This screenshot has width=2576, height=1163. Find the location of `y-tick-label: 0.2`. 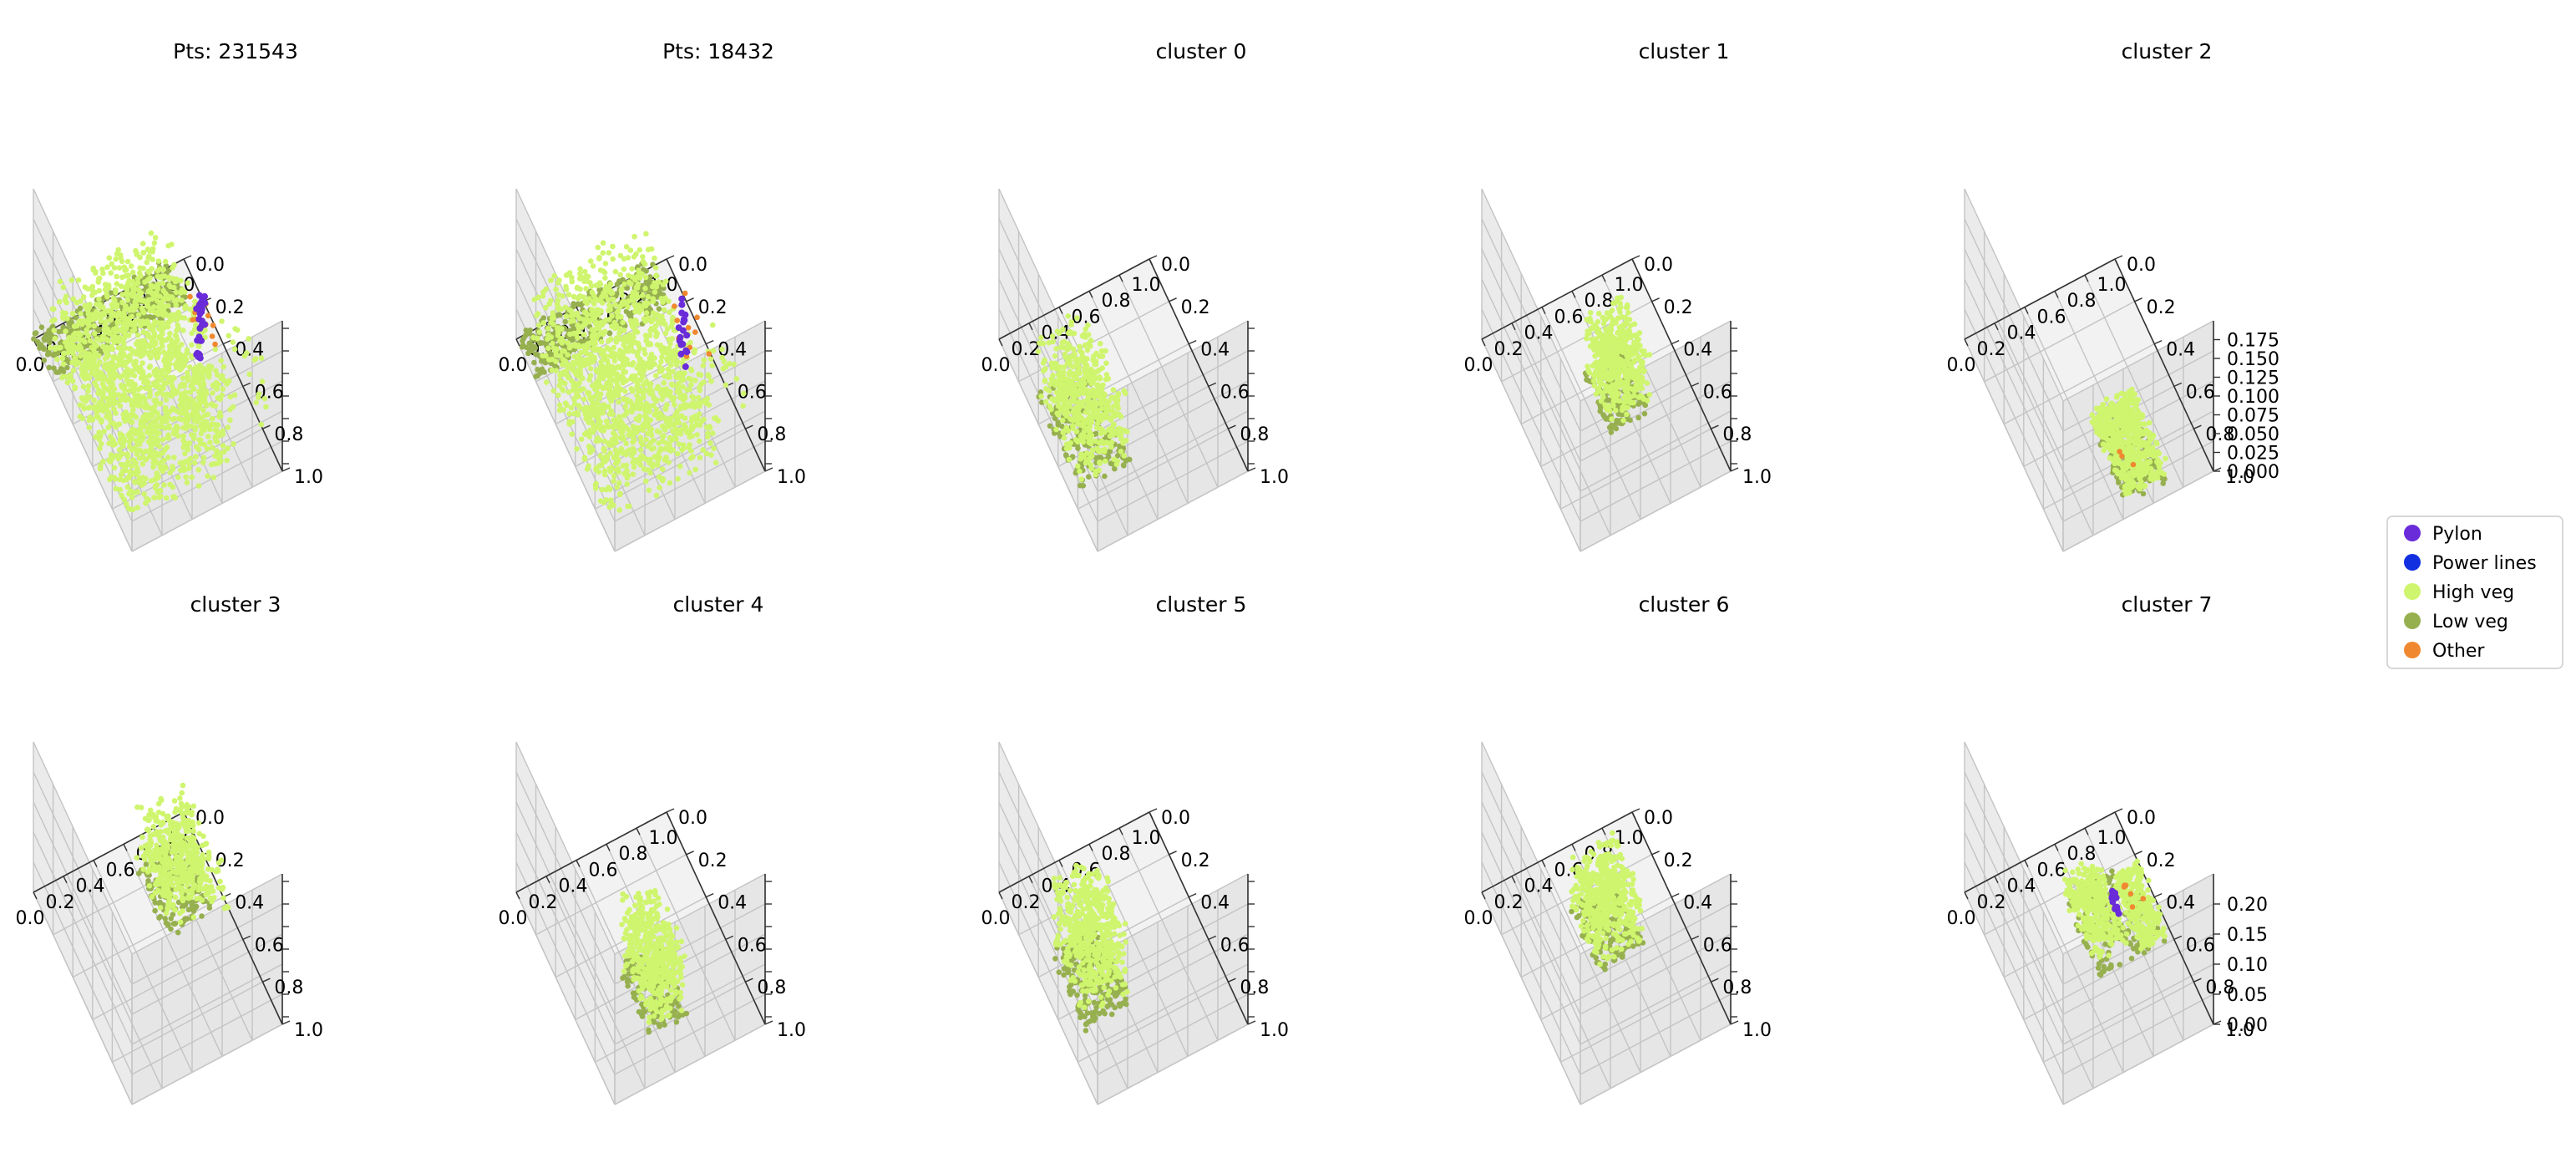

y-tick-label: 0.2 is located at coordinates (230, 307).